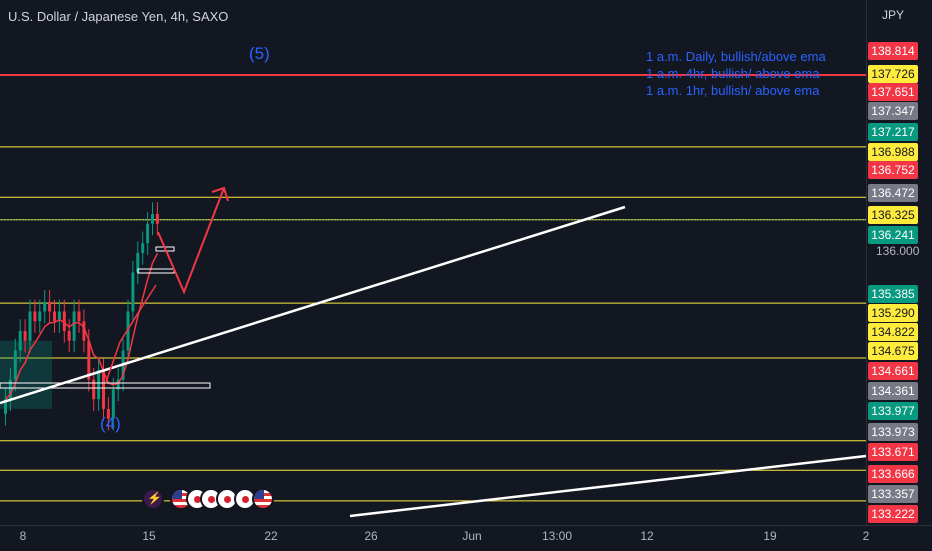 The height and width of the screenshot is (551, 932). Describe the element at coordinates (893, 411) in the screenshot. I see `price-tag: 133.977` at that location.